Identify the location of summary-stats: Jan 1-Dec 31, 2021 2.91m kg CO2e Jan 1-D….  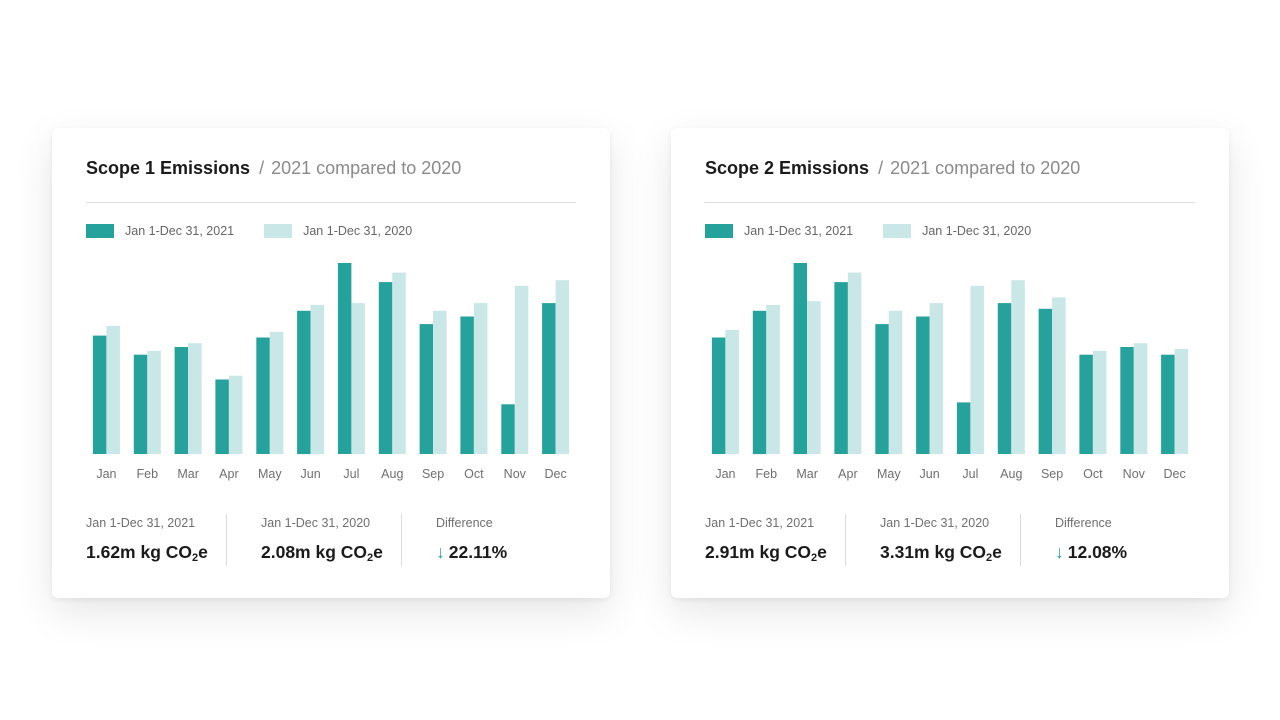
(950, 540).